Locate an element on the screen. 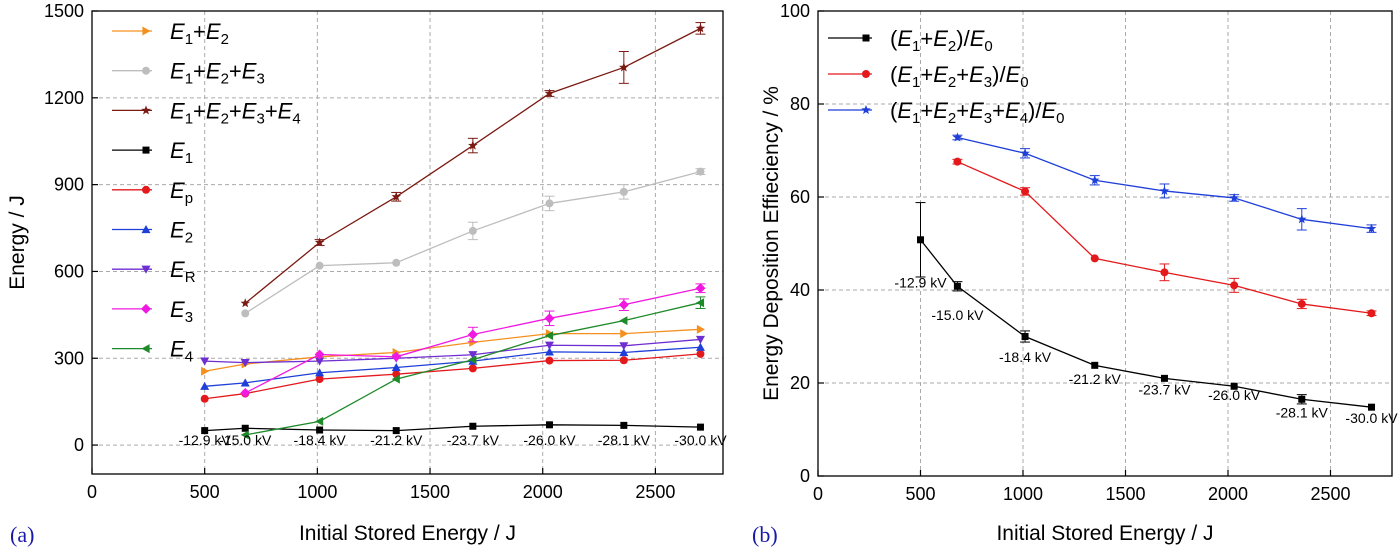  legend-label: E1 is located at coordinates (181, 152).